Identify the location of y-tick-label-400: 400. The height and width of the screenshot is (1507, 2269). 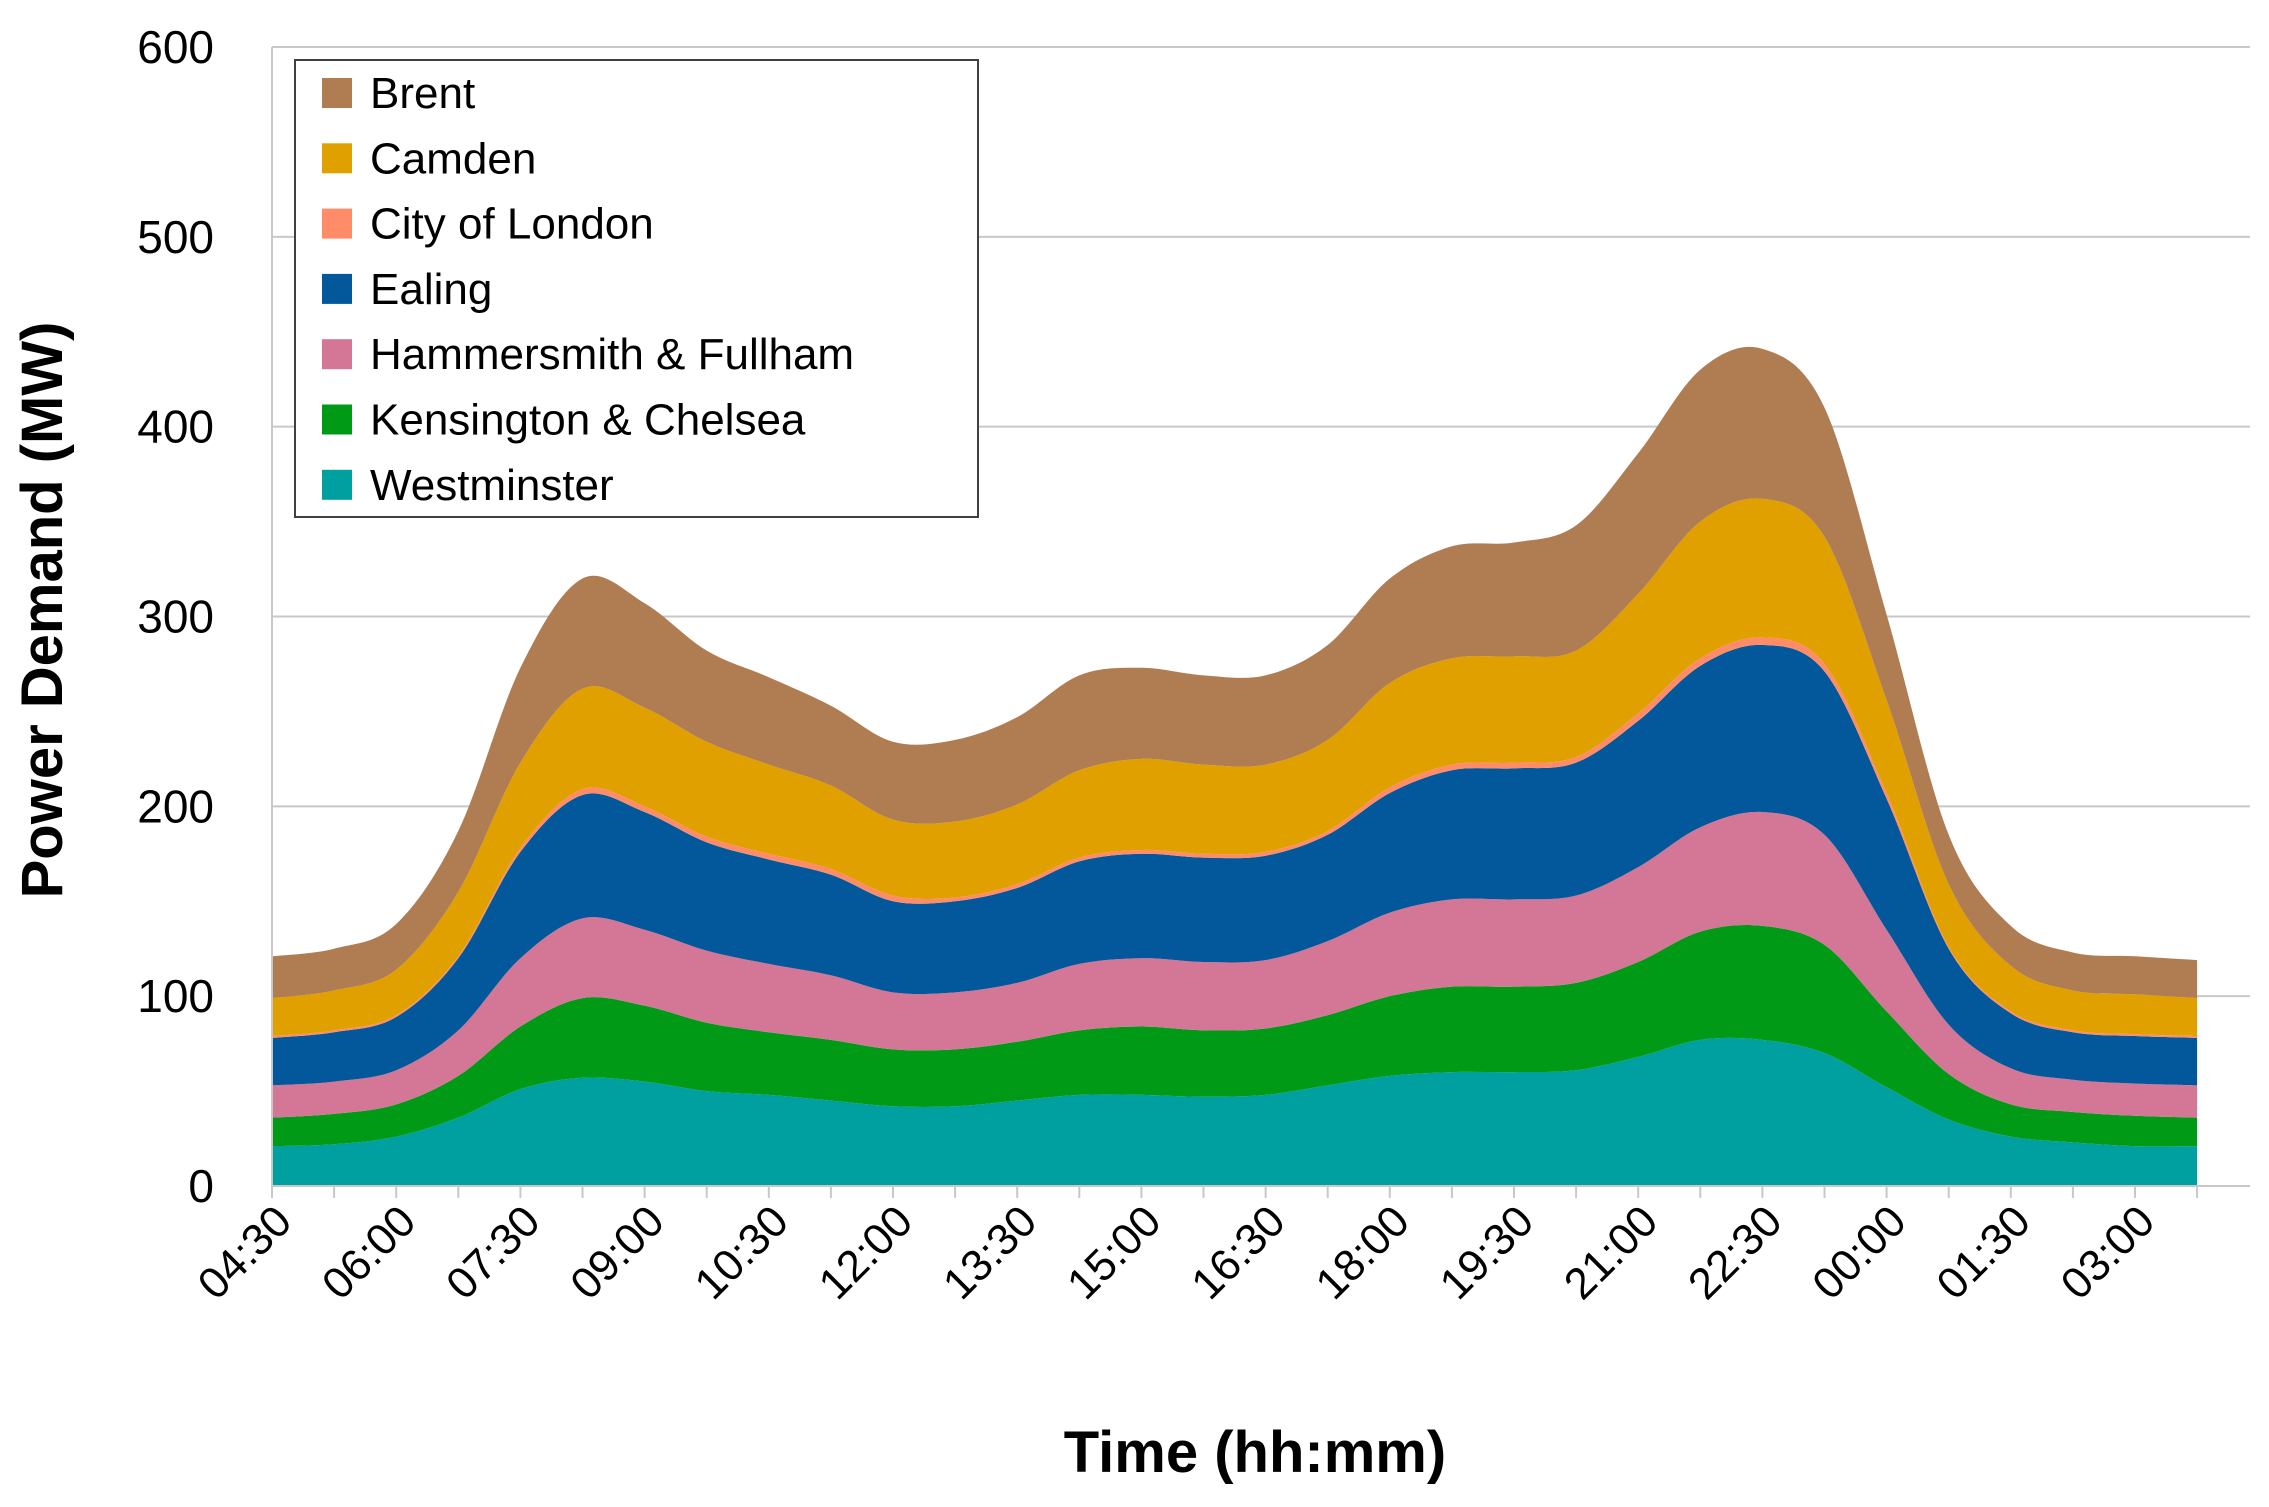
(175, 427).